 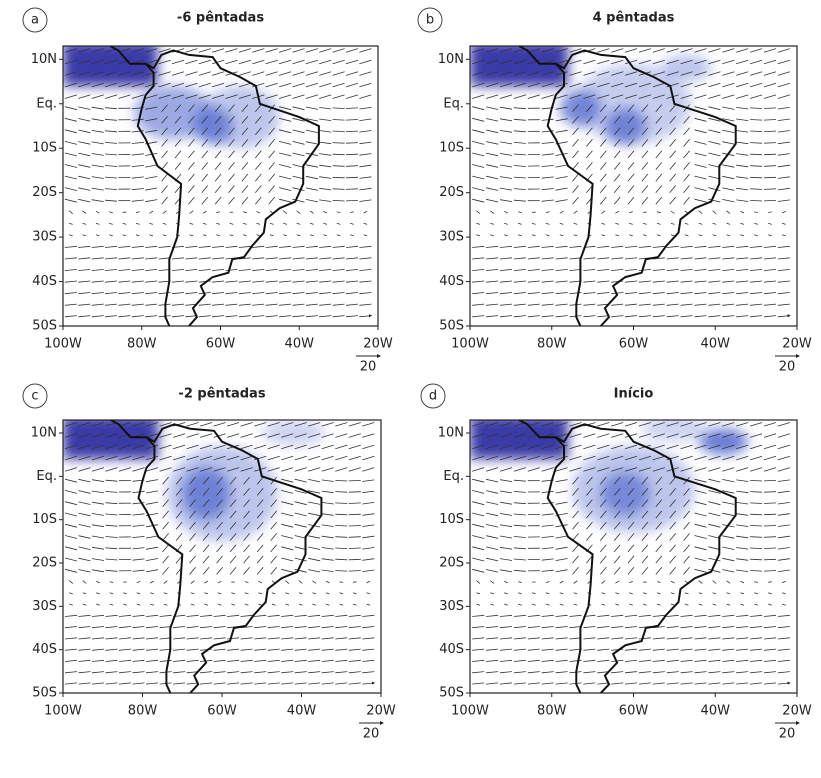 What do you see at coordinates (634, 394) in the screenshot?
I see `panel-title: Início` at bounding box center [634, 394].